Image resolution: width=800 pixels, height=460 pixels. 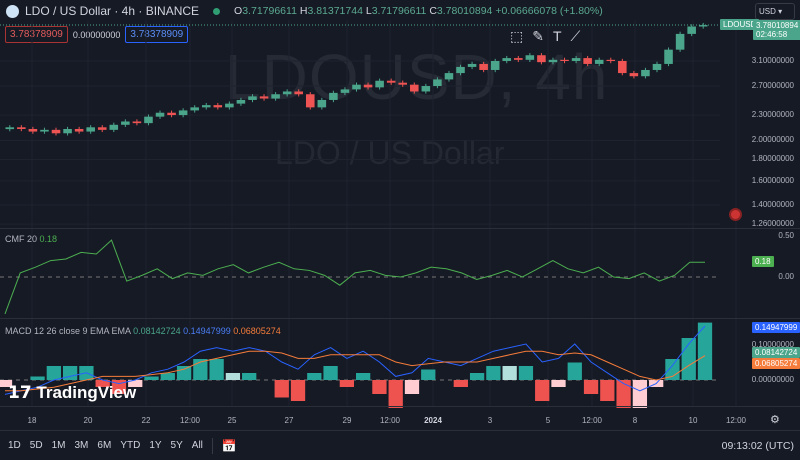 I want to click on range-button-6m: 6M, so click(x=104, y=445).